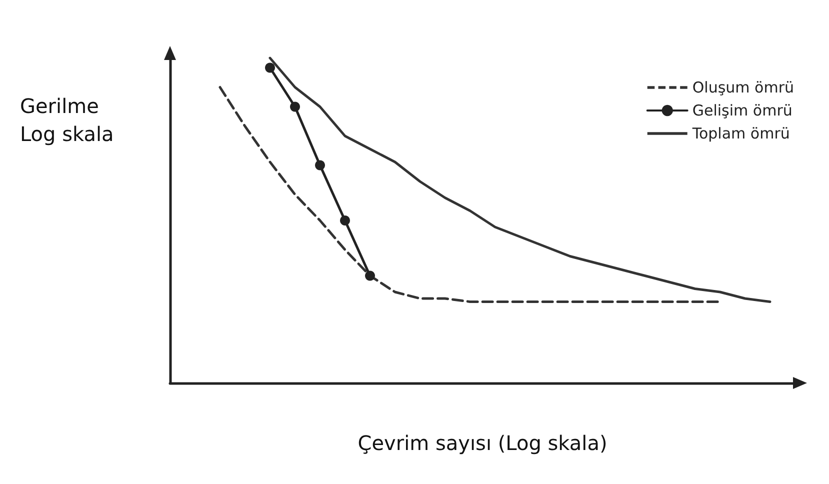 The image size is (829, 484). Describe the element at coordinates (742, 111) in the screenshot. I see `legend-label: Gelişim ömrü` at that location.